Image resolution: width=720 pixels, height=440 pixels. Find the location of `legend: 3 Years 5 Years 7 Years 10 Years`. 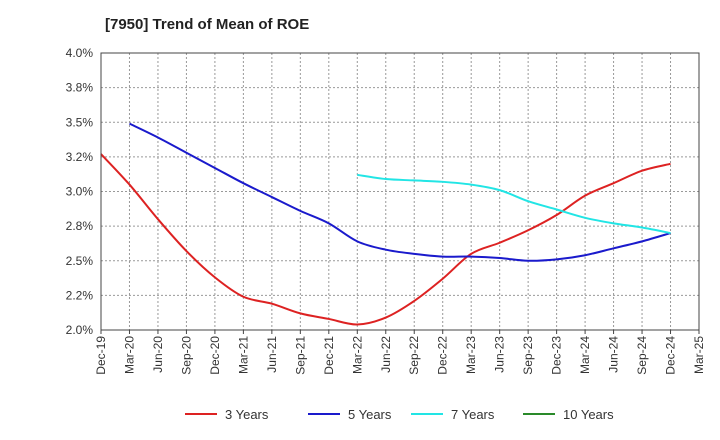

legend: 3 Years 5 Years 7 Years 10 Years is located at coordinates (399, 414).